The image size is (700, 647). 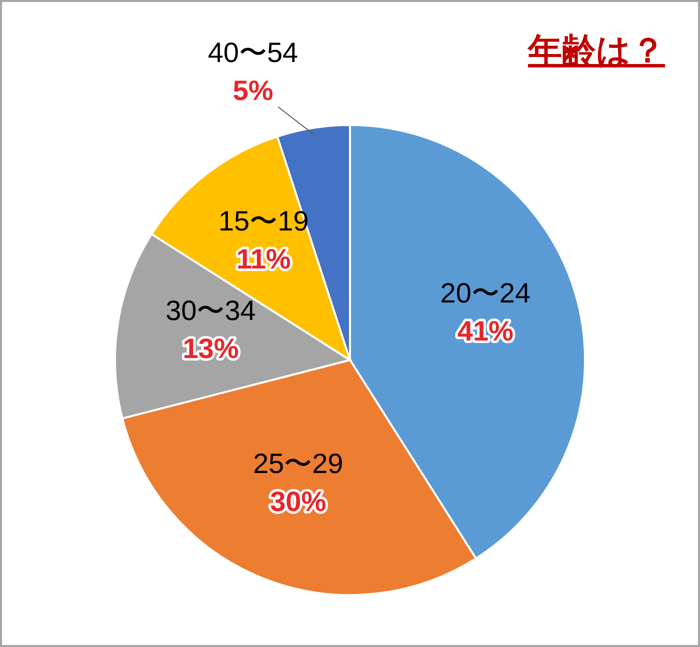 What do you see at coordinates (253, 52) in the screenshot?
I see `slice-label: 40〜54` at bounding box center [253, 52].